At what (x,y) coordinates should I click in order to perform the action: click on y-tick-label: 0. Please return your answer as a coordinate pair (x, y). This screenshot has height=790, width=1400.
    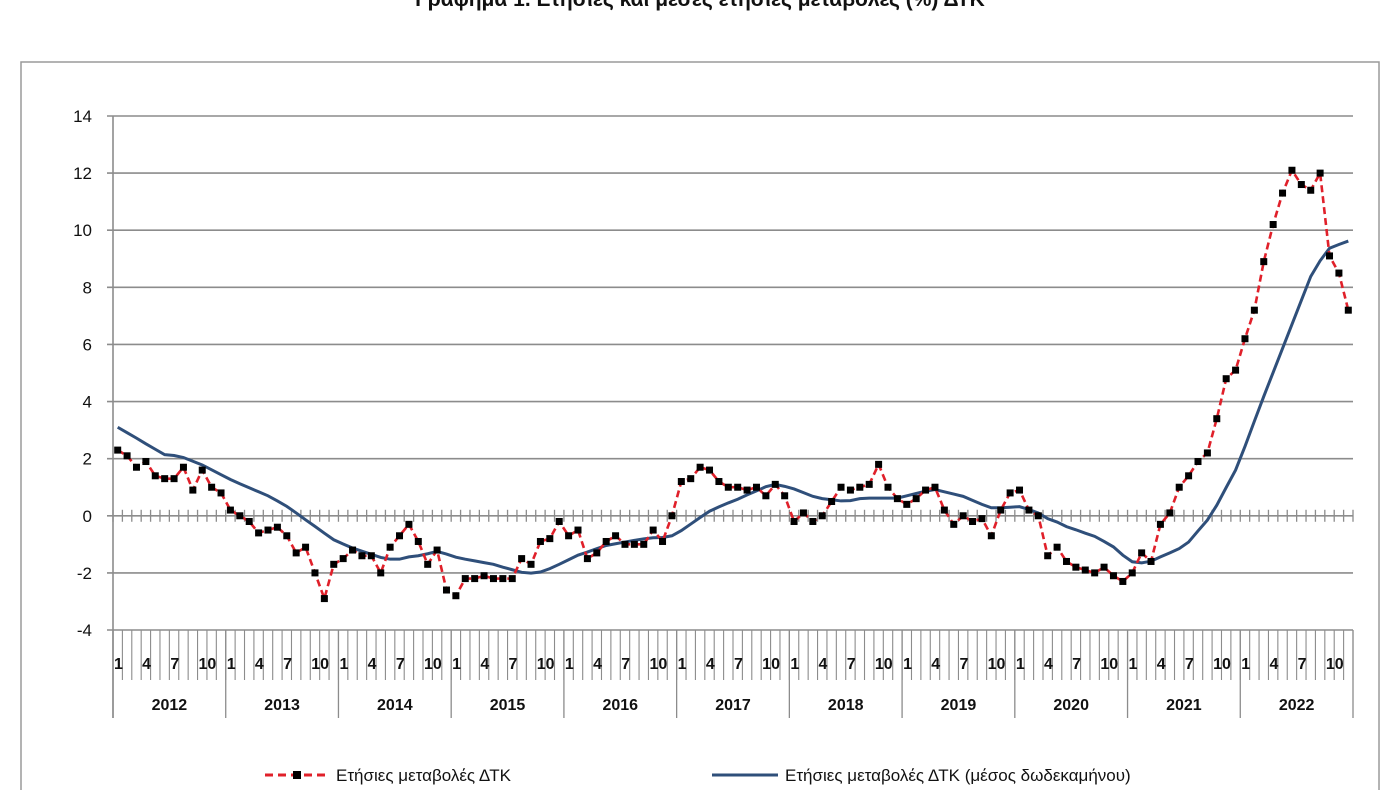
    Looking at the image, I should click on (87, 516).